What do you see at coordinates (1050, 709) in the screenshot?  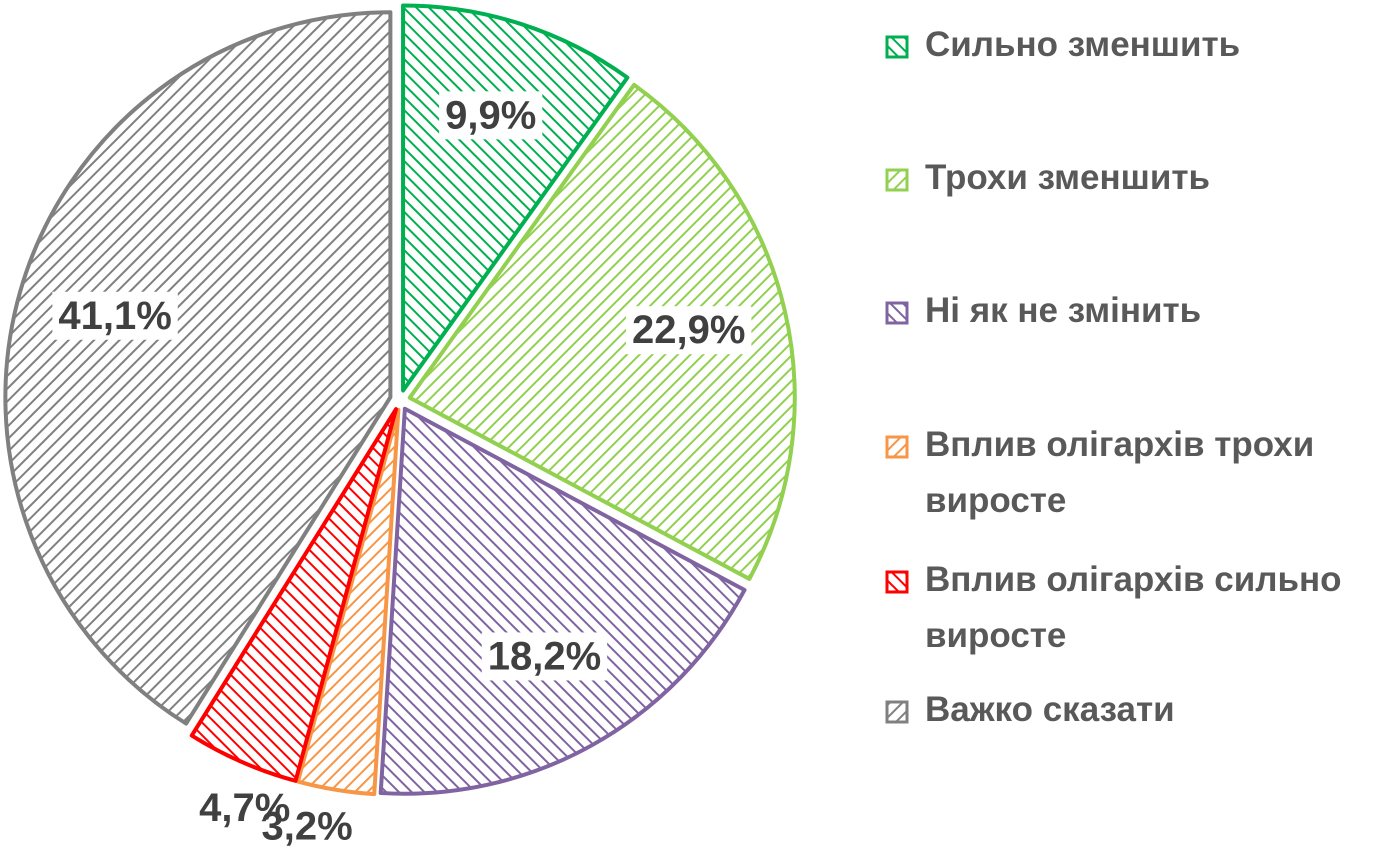 I see `legend-label: Важко сказати` at bounding box center [1050, 709].